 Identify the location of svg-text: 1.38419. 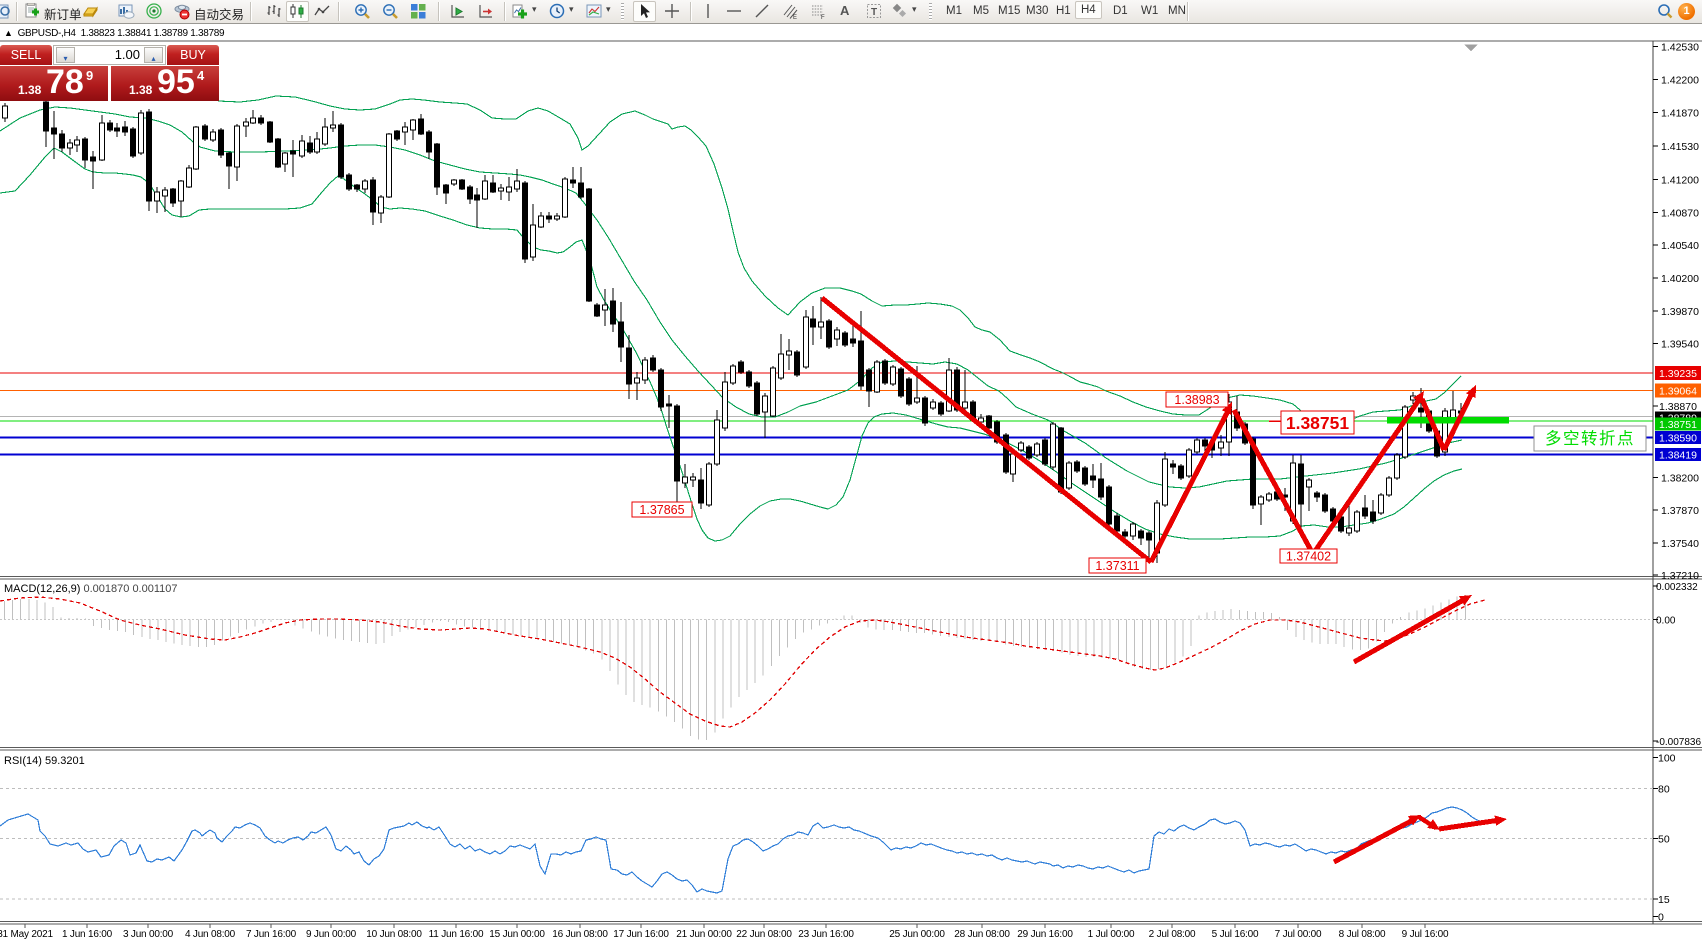
(1678, 456).